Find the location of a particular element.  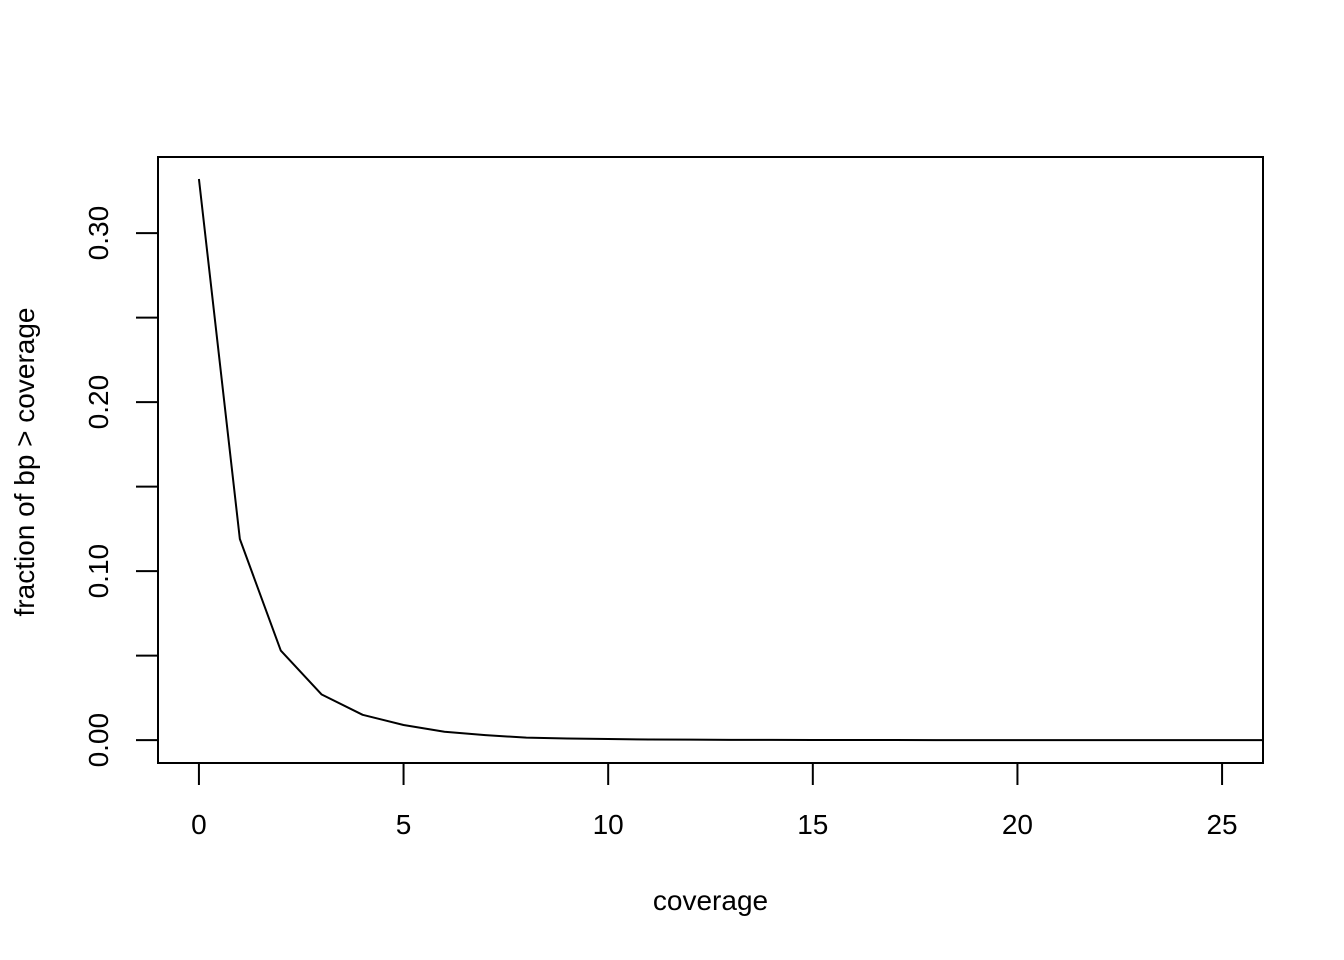

x-axis-title: coverage is located at coordinates (710, 900).